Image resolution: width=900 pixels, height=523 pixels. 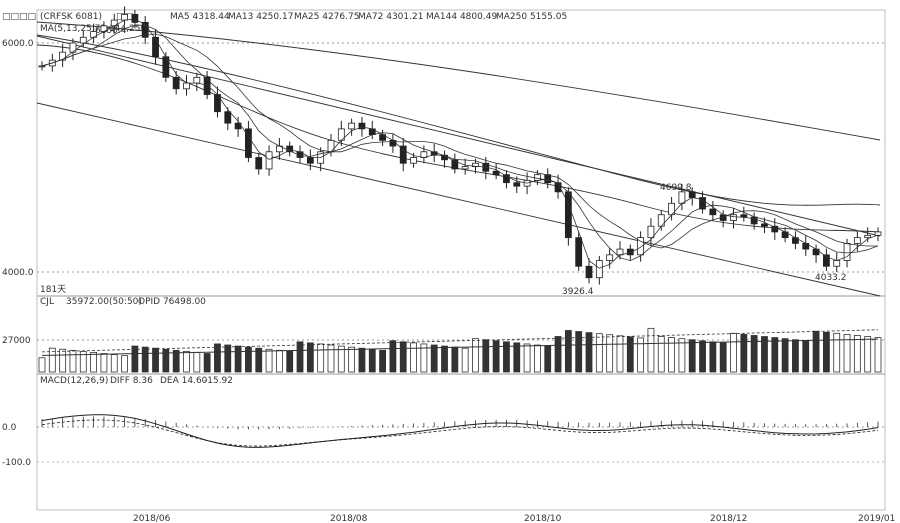 I want to click on volume-ma-line, so click(x=460, y=347).